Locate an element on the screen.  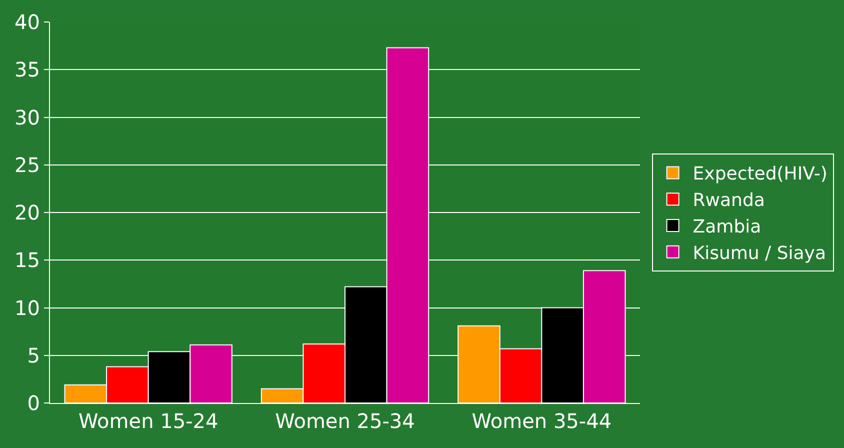
y-tick-label: 30 is located at coordinates (27, 117).